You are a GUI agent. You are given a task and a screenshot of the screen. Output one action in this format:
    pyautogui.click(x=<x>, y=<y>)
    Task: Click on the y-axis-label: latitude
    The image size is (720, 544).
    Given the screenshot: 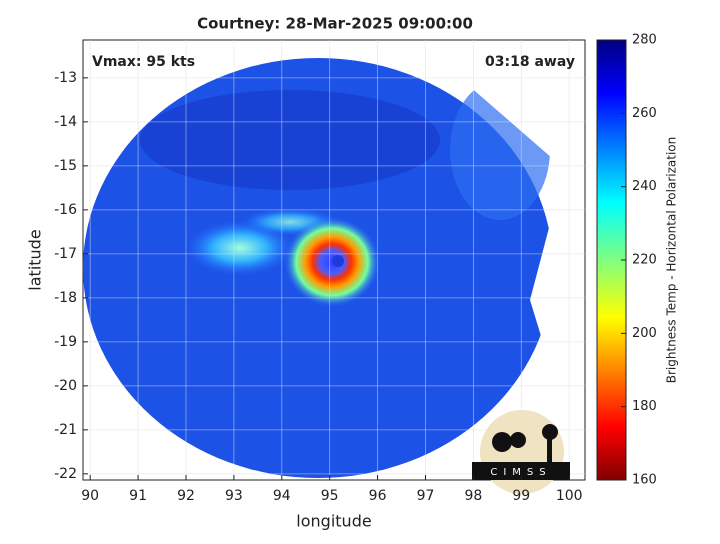 What is the action you would take?
    pyautogui.click(x=35, y=259)
    